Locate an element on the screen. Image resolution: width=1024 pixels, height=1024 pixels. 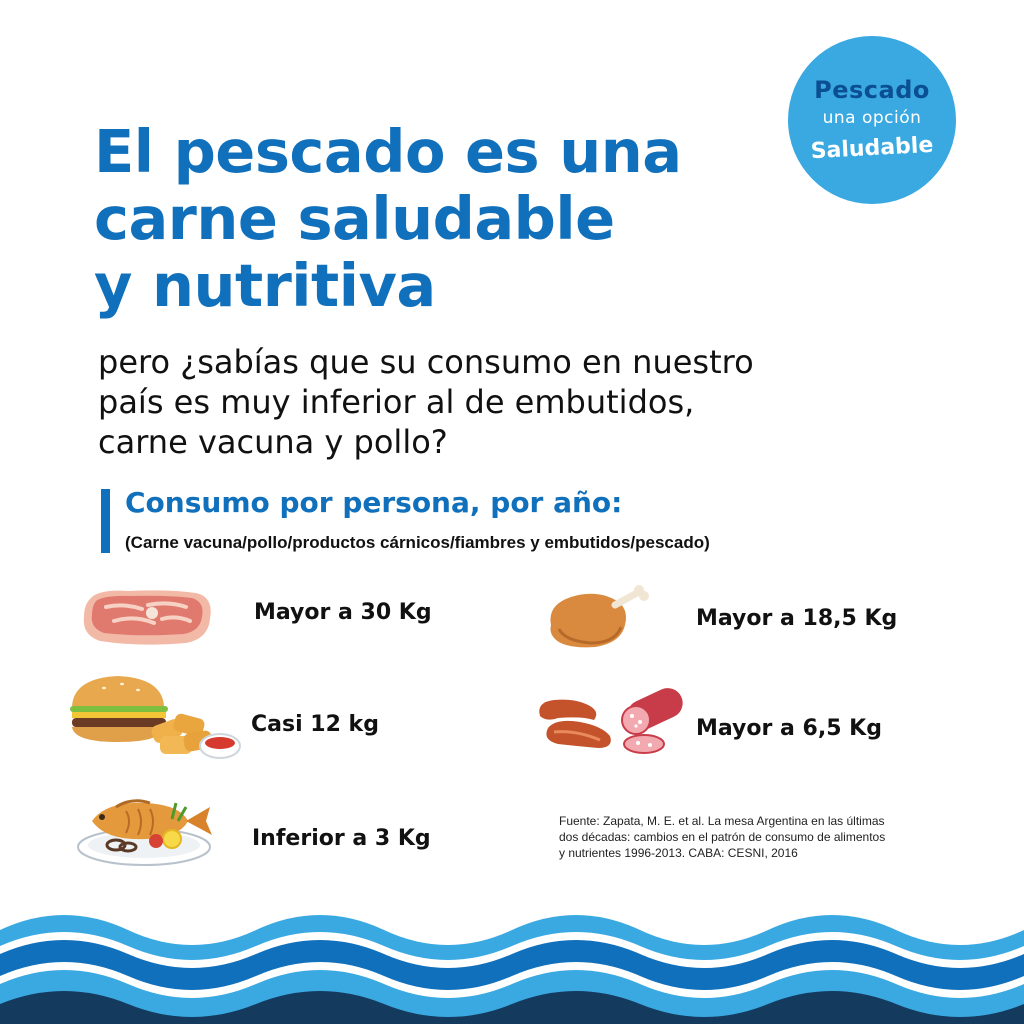
sausage-salami-icon is located at coordinates (611, 721).